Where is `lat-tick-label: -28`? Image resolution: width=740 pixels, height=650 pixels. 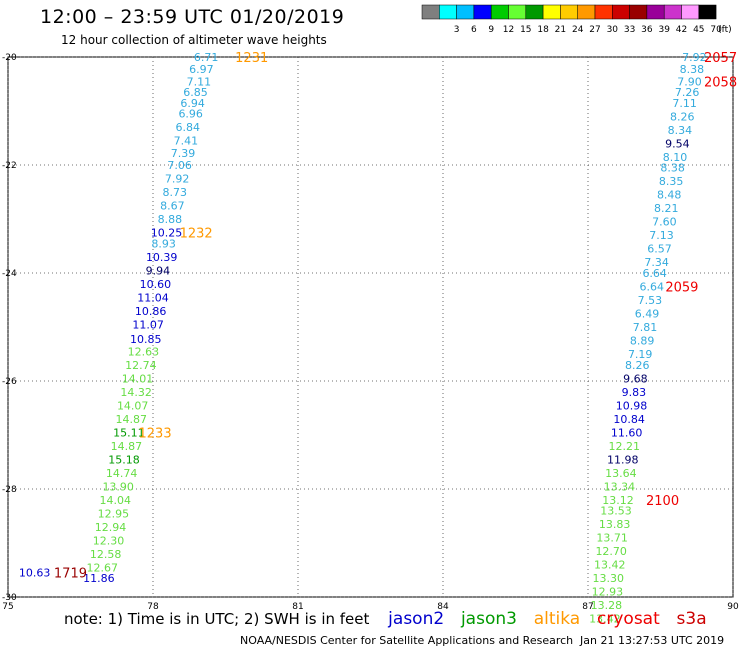 lat-tick-label: -28 is located at coordinates (9, 490).